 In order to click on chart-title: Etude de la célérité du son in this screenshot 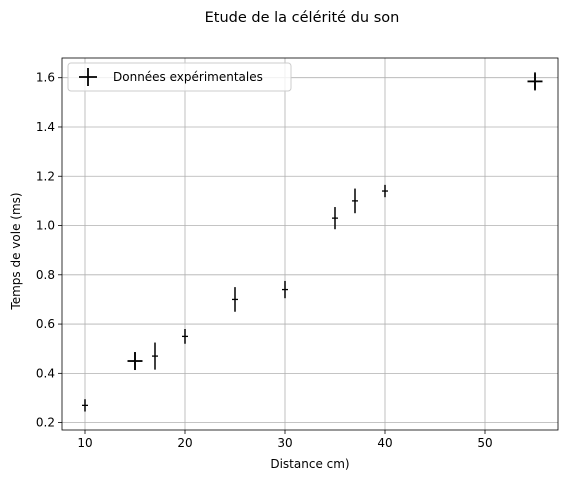, I will do `click(302, 18)`.